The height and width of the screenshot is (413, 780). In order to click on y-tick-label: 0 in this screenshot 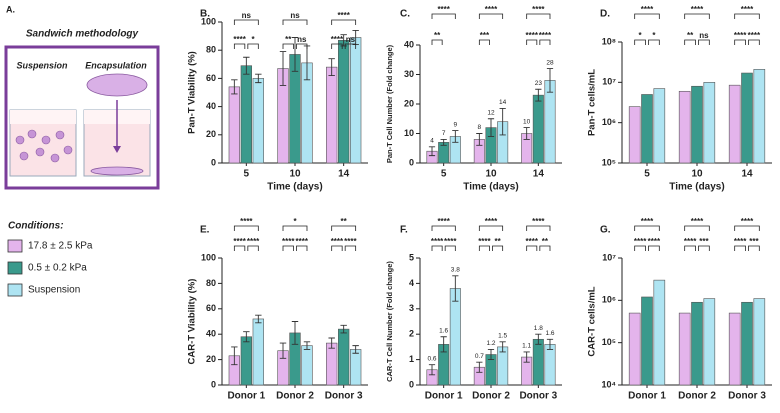, I will do `click(213, 384)`.